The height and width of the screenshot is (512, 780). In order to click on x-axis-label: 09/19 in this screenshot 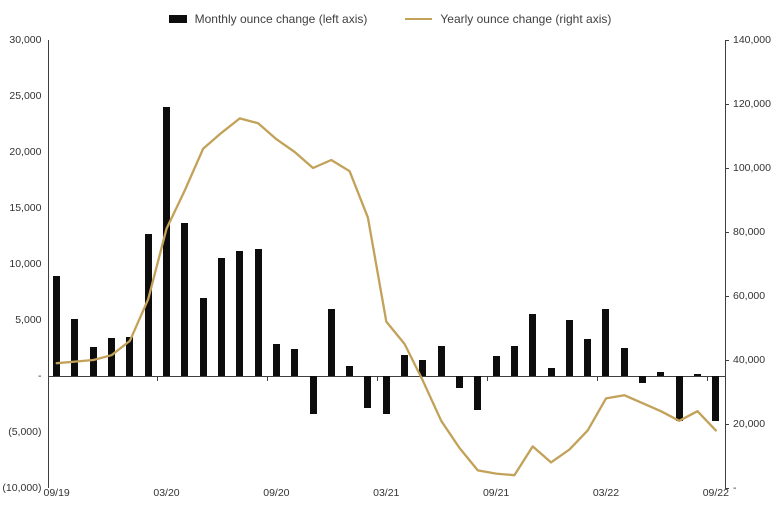, I will do `click(56, 493)`.